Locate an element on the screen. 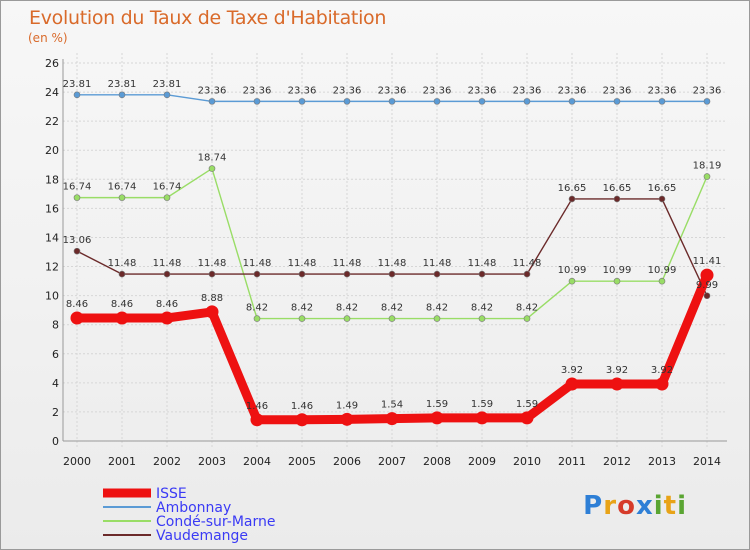 The height and width of the screenshot is (550, 750). x-tick-label: 2008 is located at coordinates (437, 461).